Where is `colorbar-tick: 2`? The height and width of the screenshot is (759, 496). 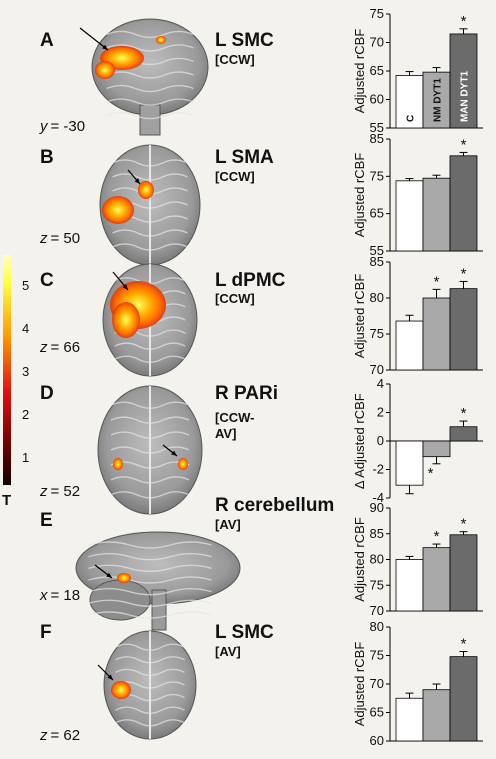
colorbar-tick: 2 is located at coordinates (25, 414).